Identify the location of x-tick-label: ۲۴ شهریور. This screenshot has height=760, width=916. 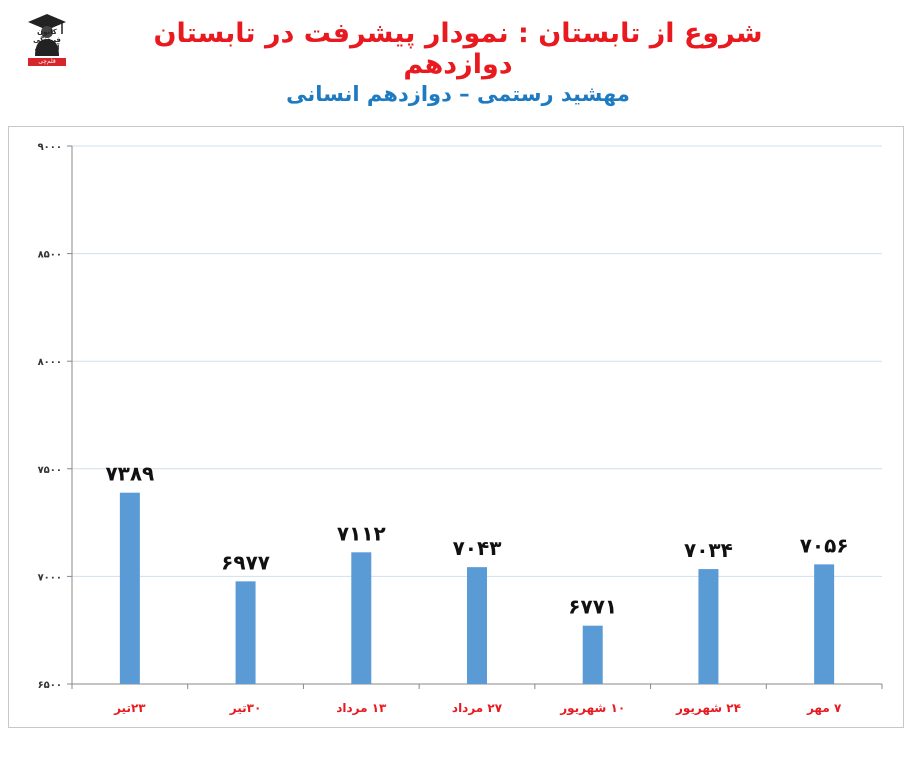
(708, 708).